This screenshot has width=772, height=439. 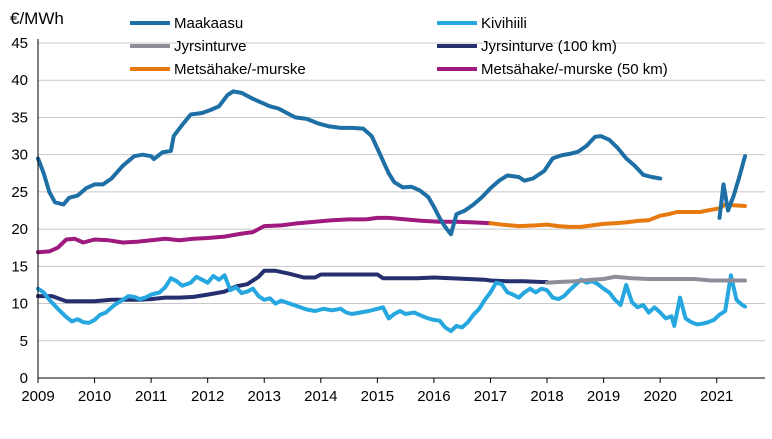 What do you see at coordinates (732, 187) in the screenshot?
I see `series-line-maakaasu` at bounding box center [732, 187].